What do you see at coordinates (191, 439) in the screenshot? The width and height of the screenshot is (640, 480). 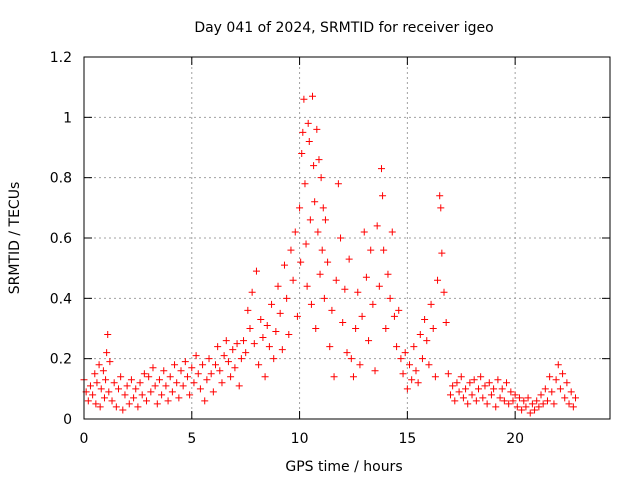 I see `x-tick-label: 5` at bounding box center [191, 439].